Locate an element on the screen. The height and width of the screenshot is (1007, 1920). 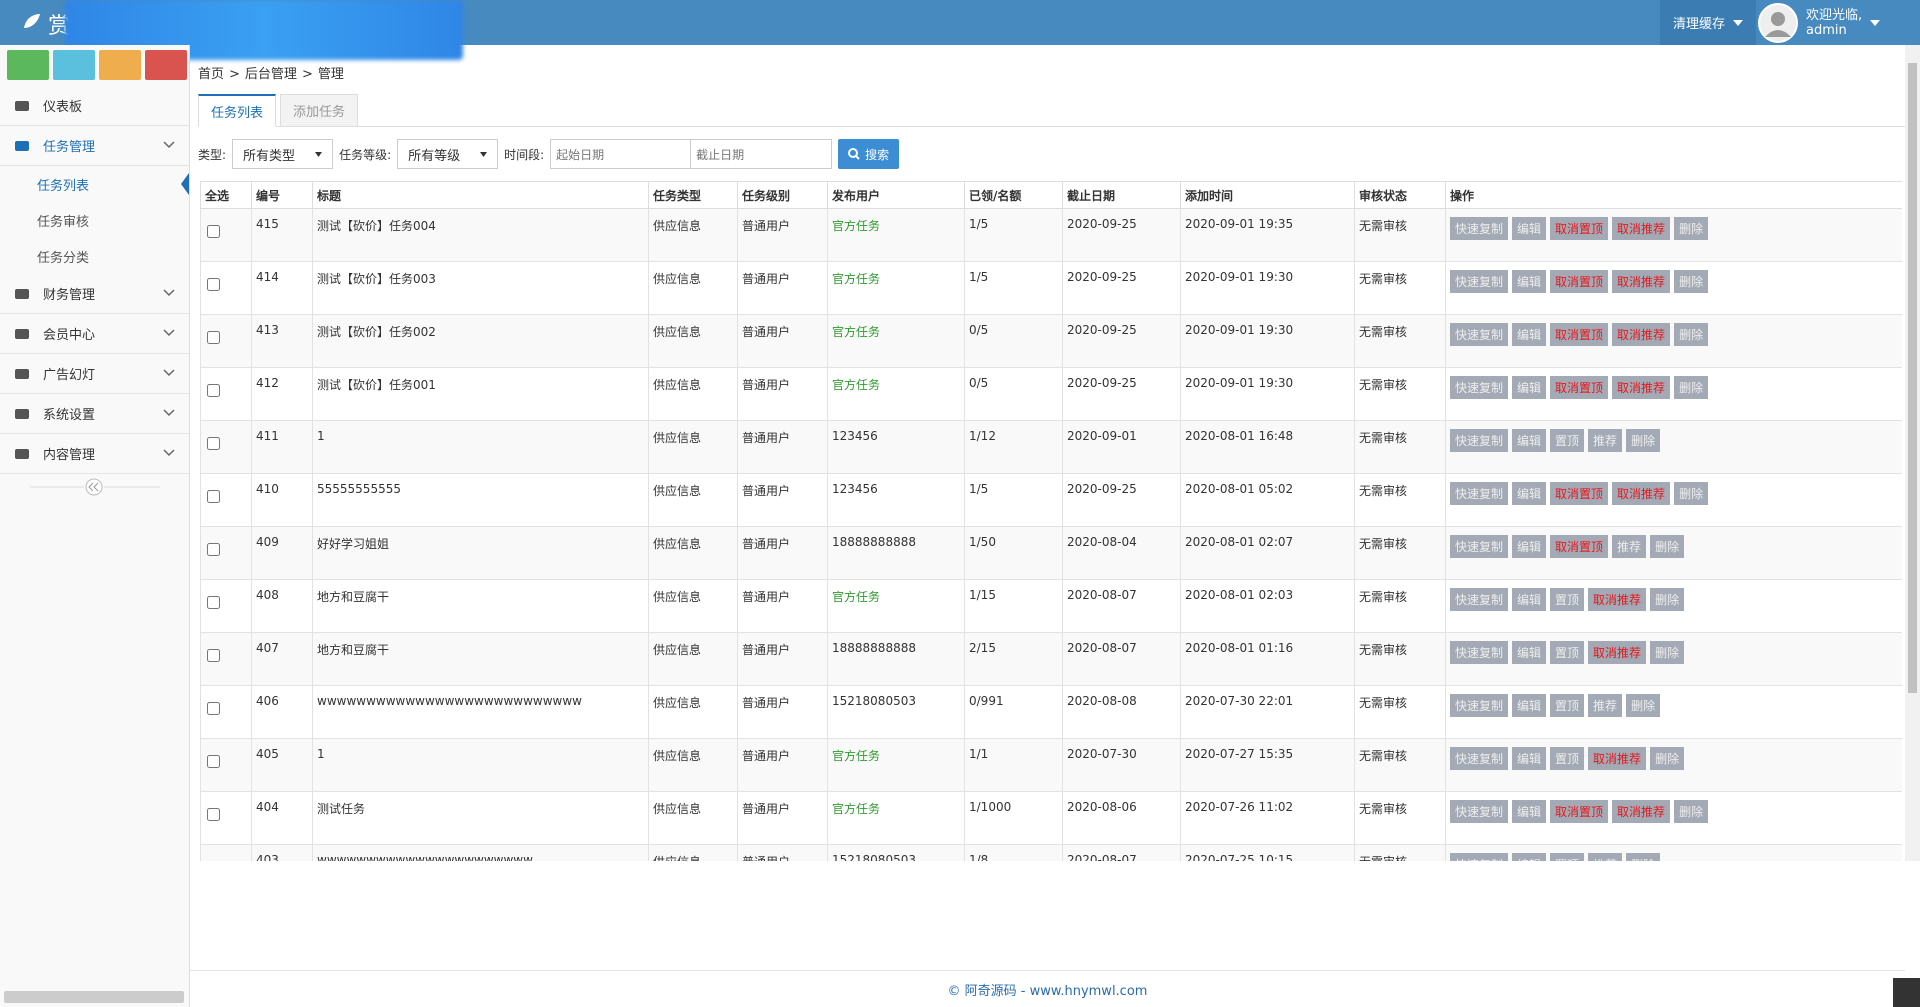
scroll-thumb is located at coordinates (1912, 378).